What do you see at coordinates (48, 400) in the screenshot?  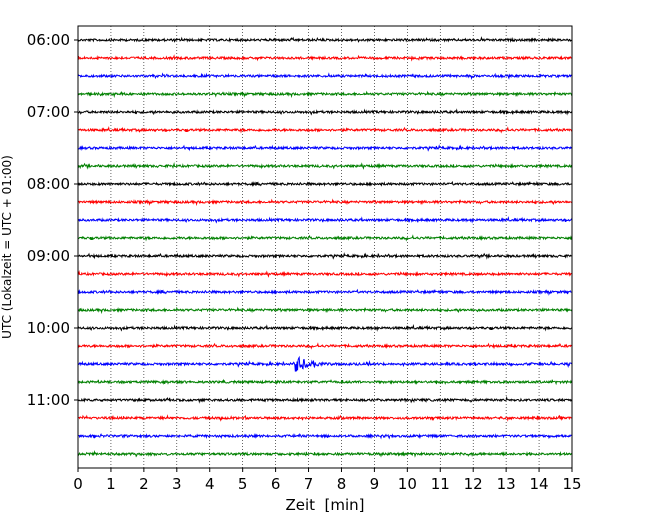 I see `y-tick-label: 11:00` at bounding box center [48, 400].